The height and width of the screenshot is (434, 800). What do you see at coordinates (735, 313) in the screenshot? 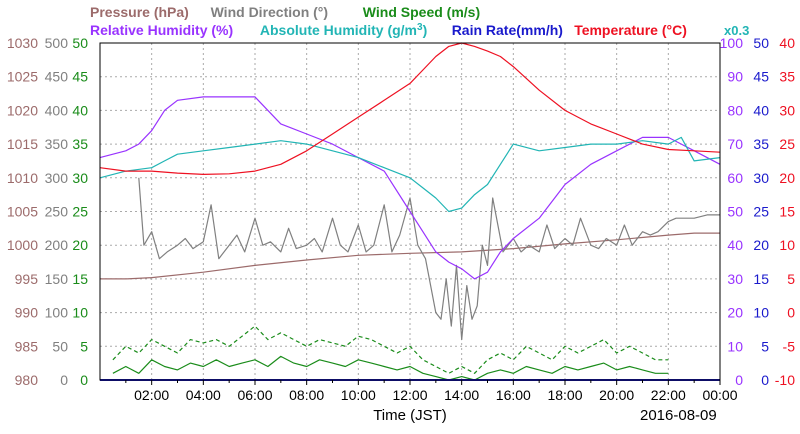
I see `humidity-tick-label: 20` at bounding box center [735, 313].